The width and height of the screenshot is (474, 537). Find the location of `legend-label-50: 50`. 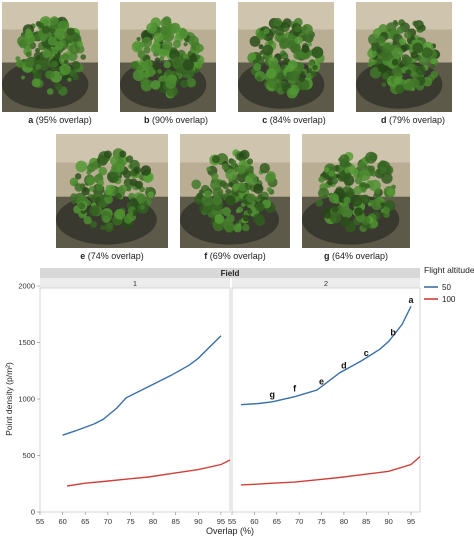

legend-label-50: 50 is located at coordinates (446, 287).